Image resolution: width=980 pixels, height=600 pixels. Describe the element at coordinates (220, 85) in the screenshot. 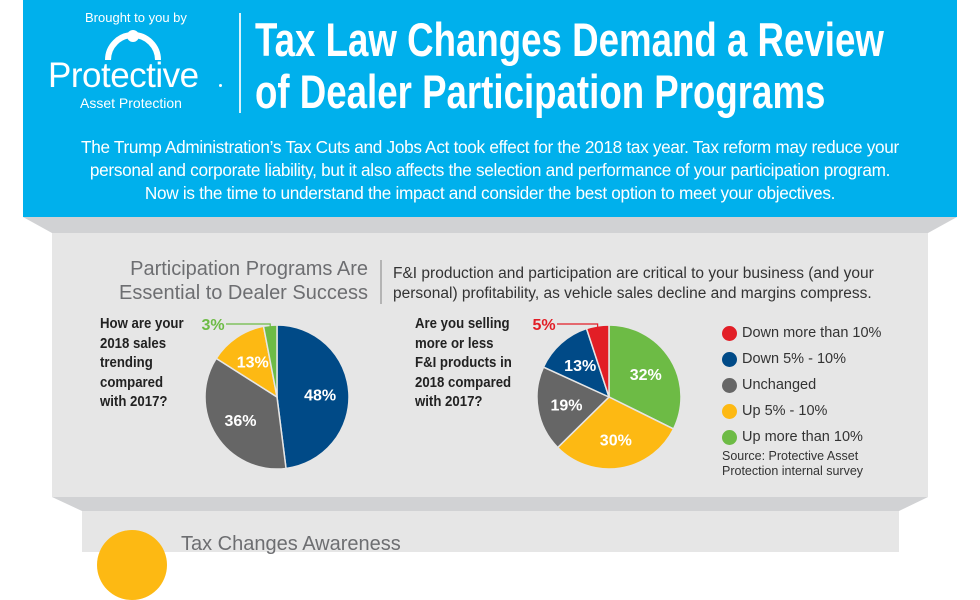

I see `logo-dot` at that location.